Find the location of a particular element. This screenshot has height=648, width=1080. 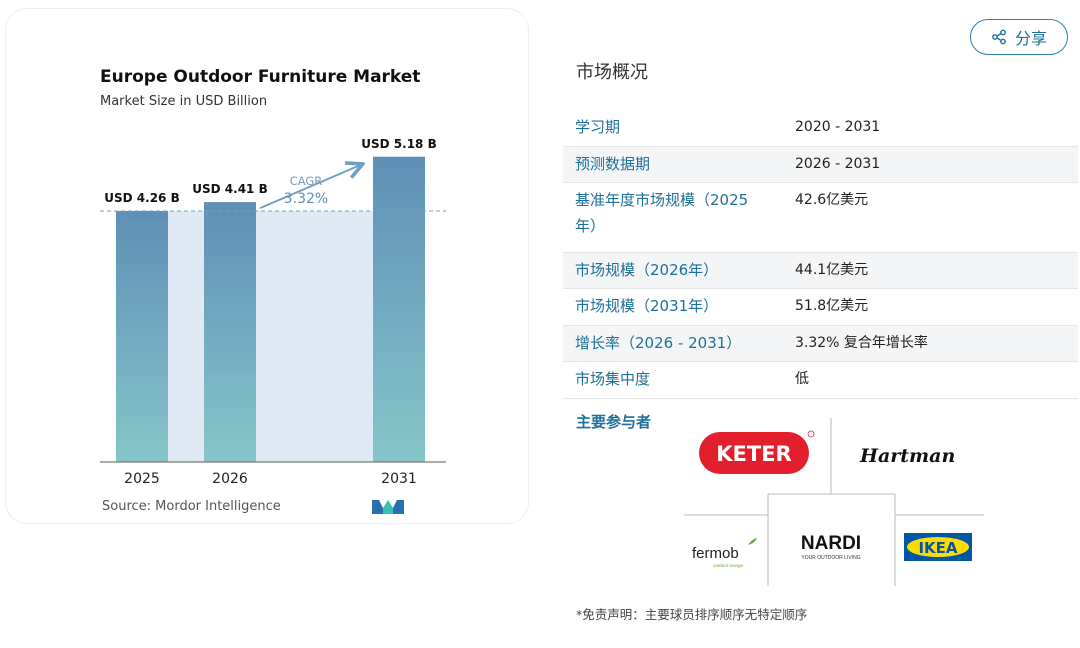

overview-value: 51.8亿美元 is located at coordinates (832, 306).